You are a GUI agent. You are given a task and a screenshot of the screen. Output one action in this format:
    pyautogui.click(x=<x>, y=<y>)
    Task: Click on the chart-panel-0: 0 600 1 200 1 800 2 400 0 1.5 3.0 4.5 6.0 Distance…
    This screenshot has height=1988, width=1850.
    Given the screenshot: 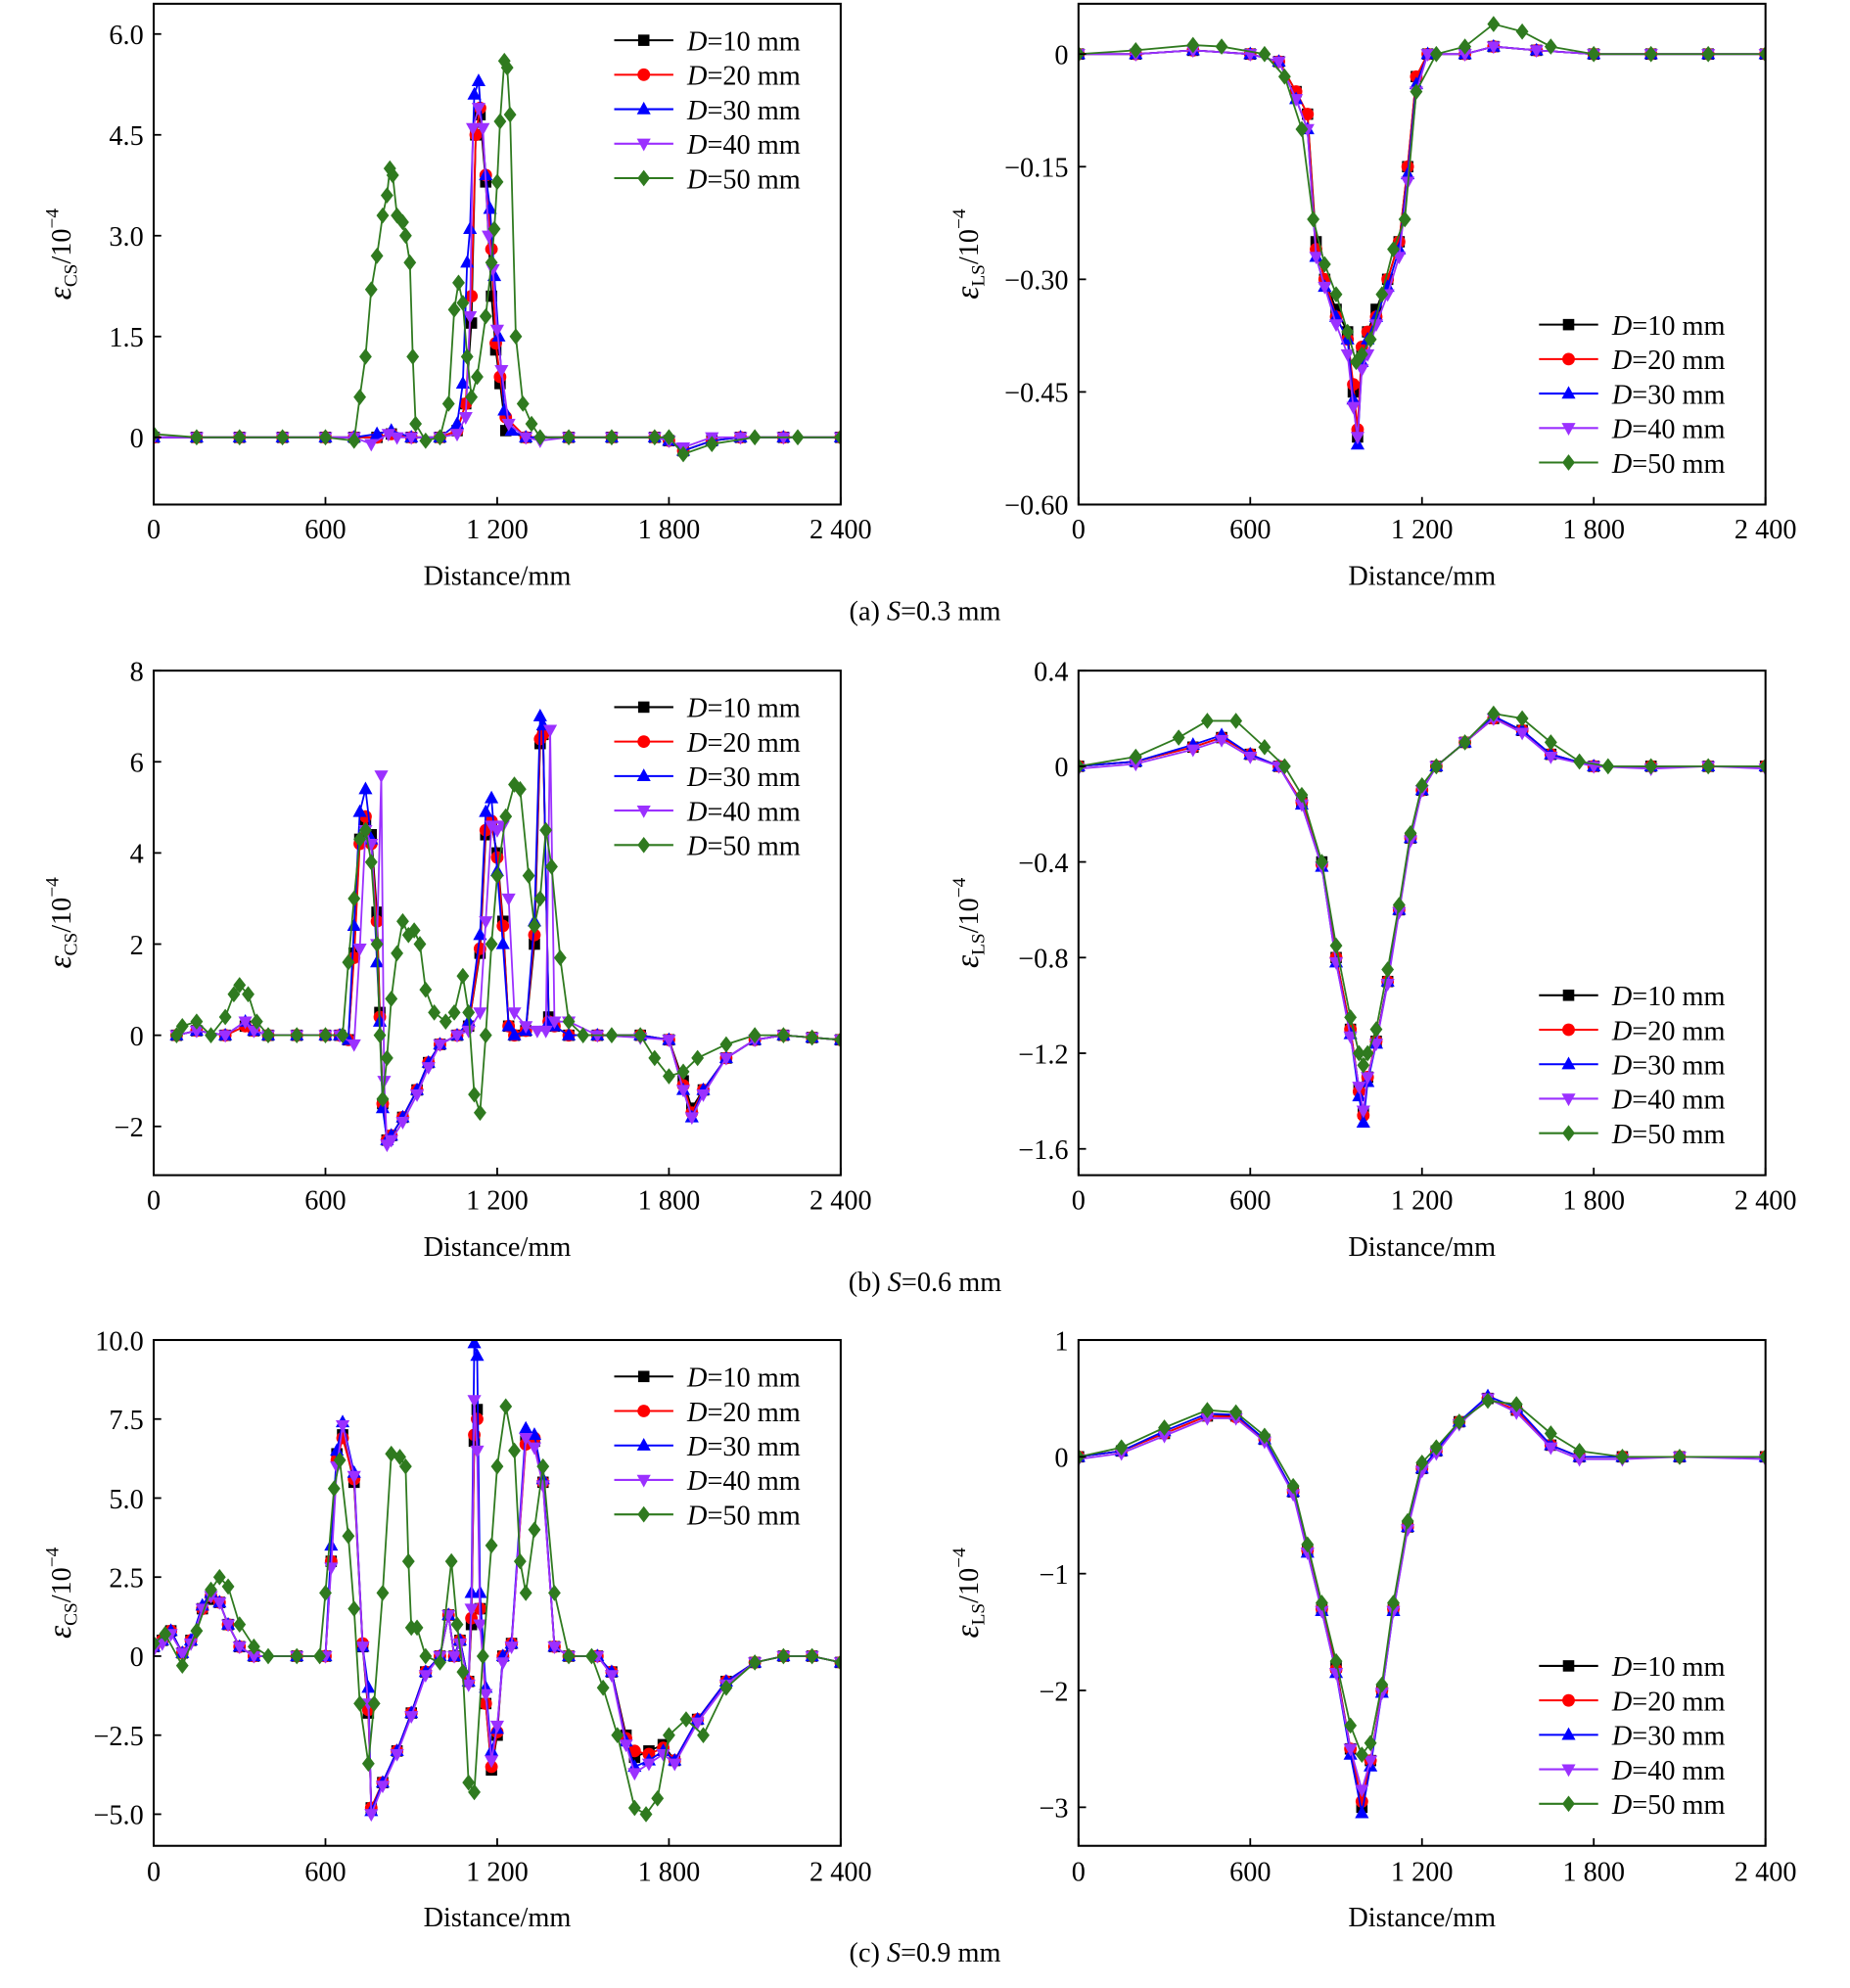 What is the action you would take?
    pyautogui.click(x=457, y=297)
    